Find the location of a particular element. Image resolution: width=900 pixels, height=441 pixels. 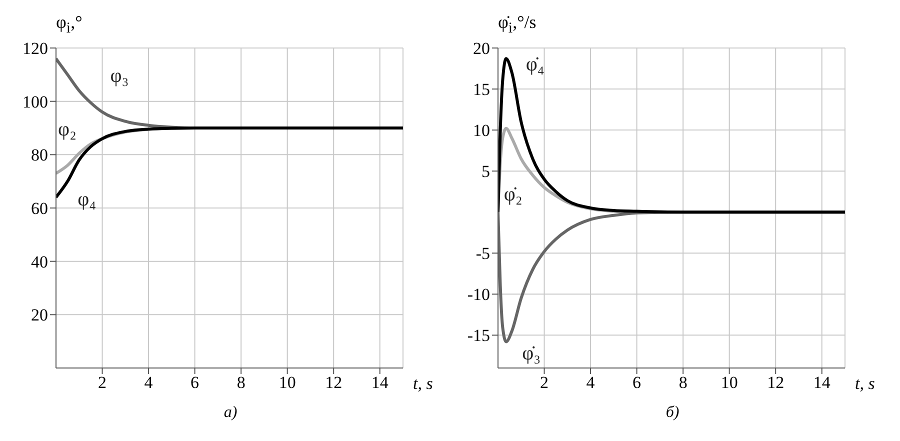

y-tick-label: 10 is located at coordinates (481, 130).